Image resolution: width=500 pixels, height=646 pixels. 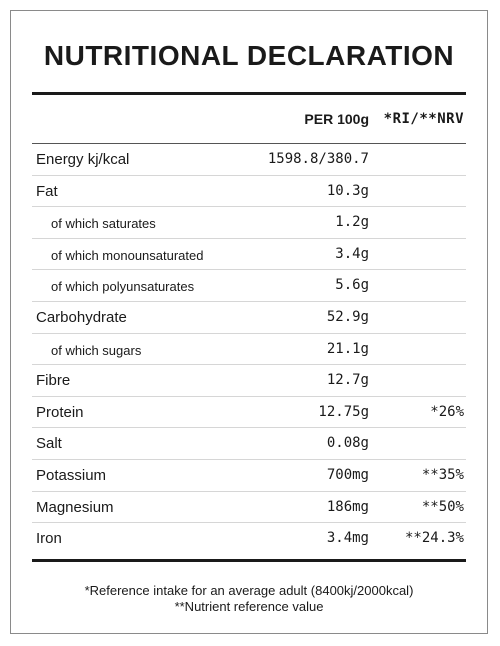 What do you see at coordinates (347, 190) in the screenshot?
I see `nutrient-value: 10.3g` at bounding box center [347, 190].